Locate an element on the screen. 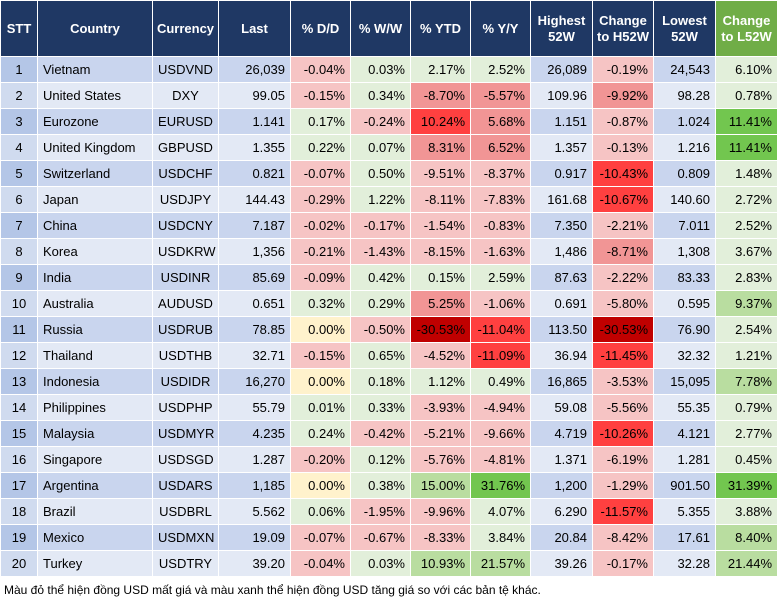 This screenshot has width=777, height=602. table-cell: 7.78% is located at coordinates (746, 381).